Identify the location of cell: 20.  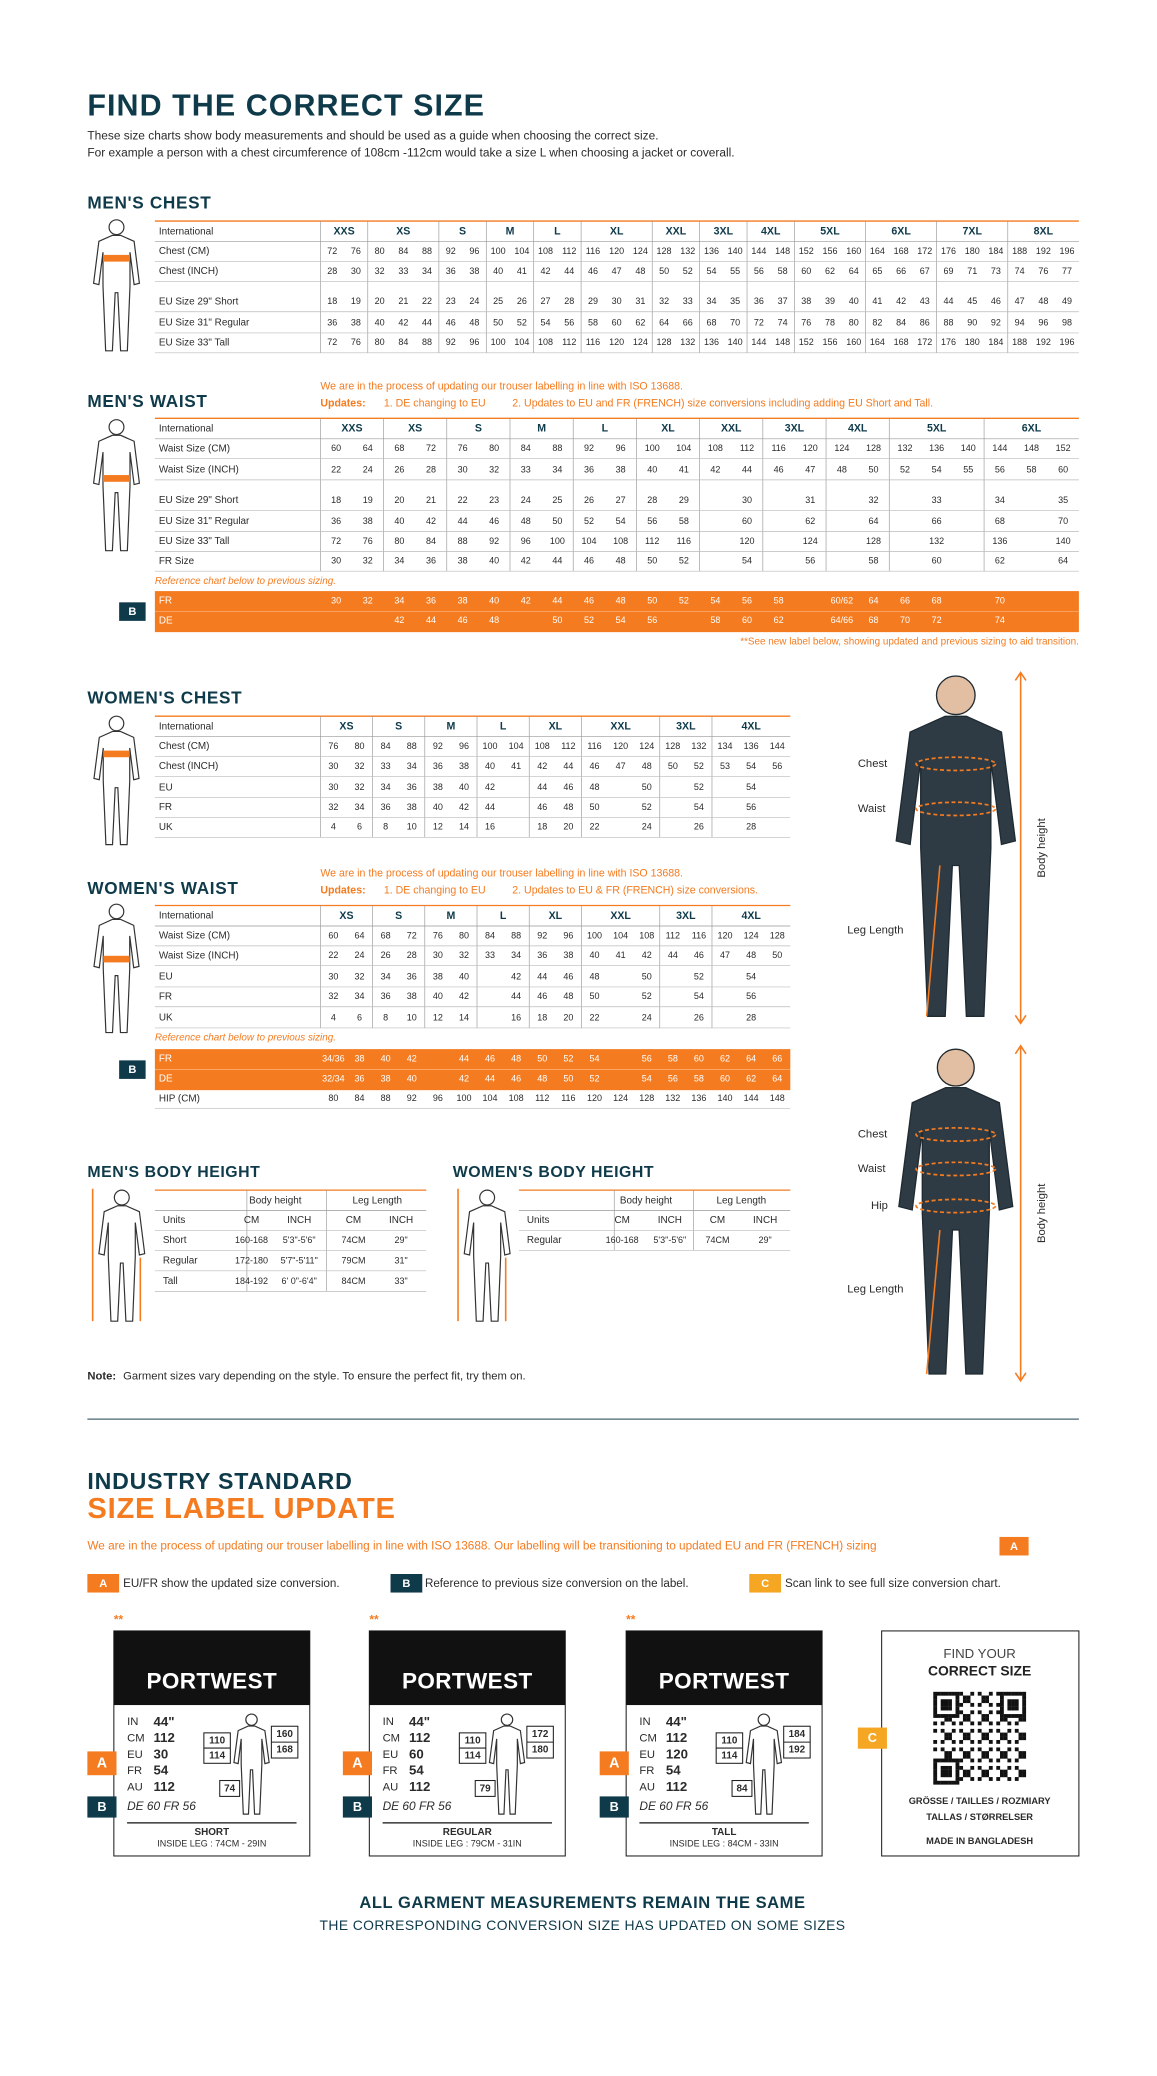
(568, 1017).